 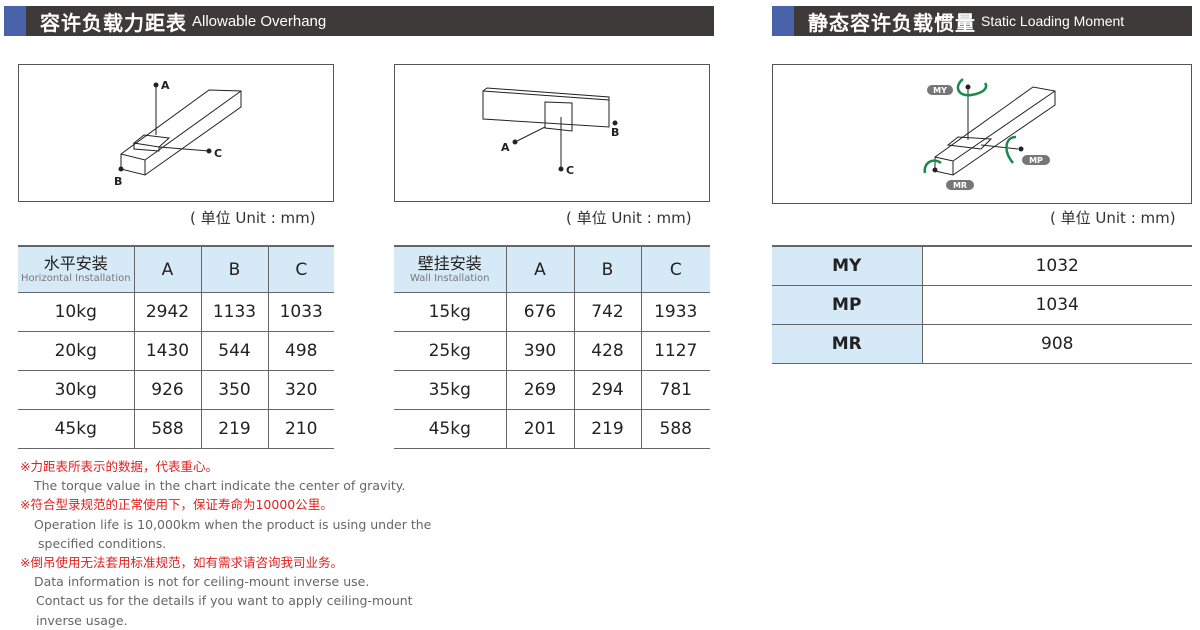 What do you see at coordinates (82, 620) in the screenshot?
I see `note-3-en-cont2: inverse usage.` at bounding box center [82, 620].